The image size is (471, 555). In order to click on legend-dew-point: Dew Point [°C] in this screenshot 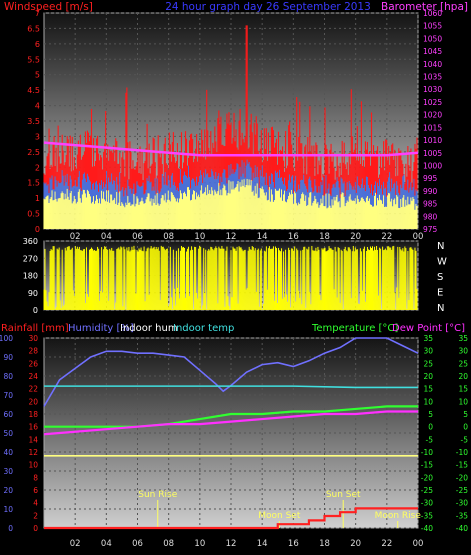, I will do `click(428, 328)`.